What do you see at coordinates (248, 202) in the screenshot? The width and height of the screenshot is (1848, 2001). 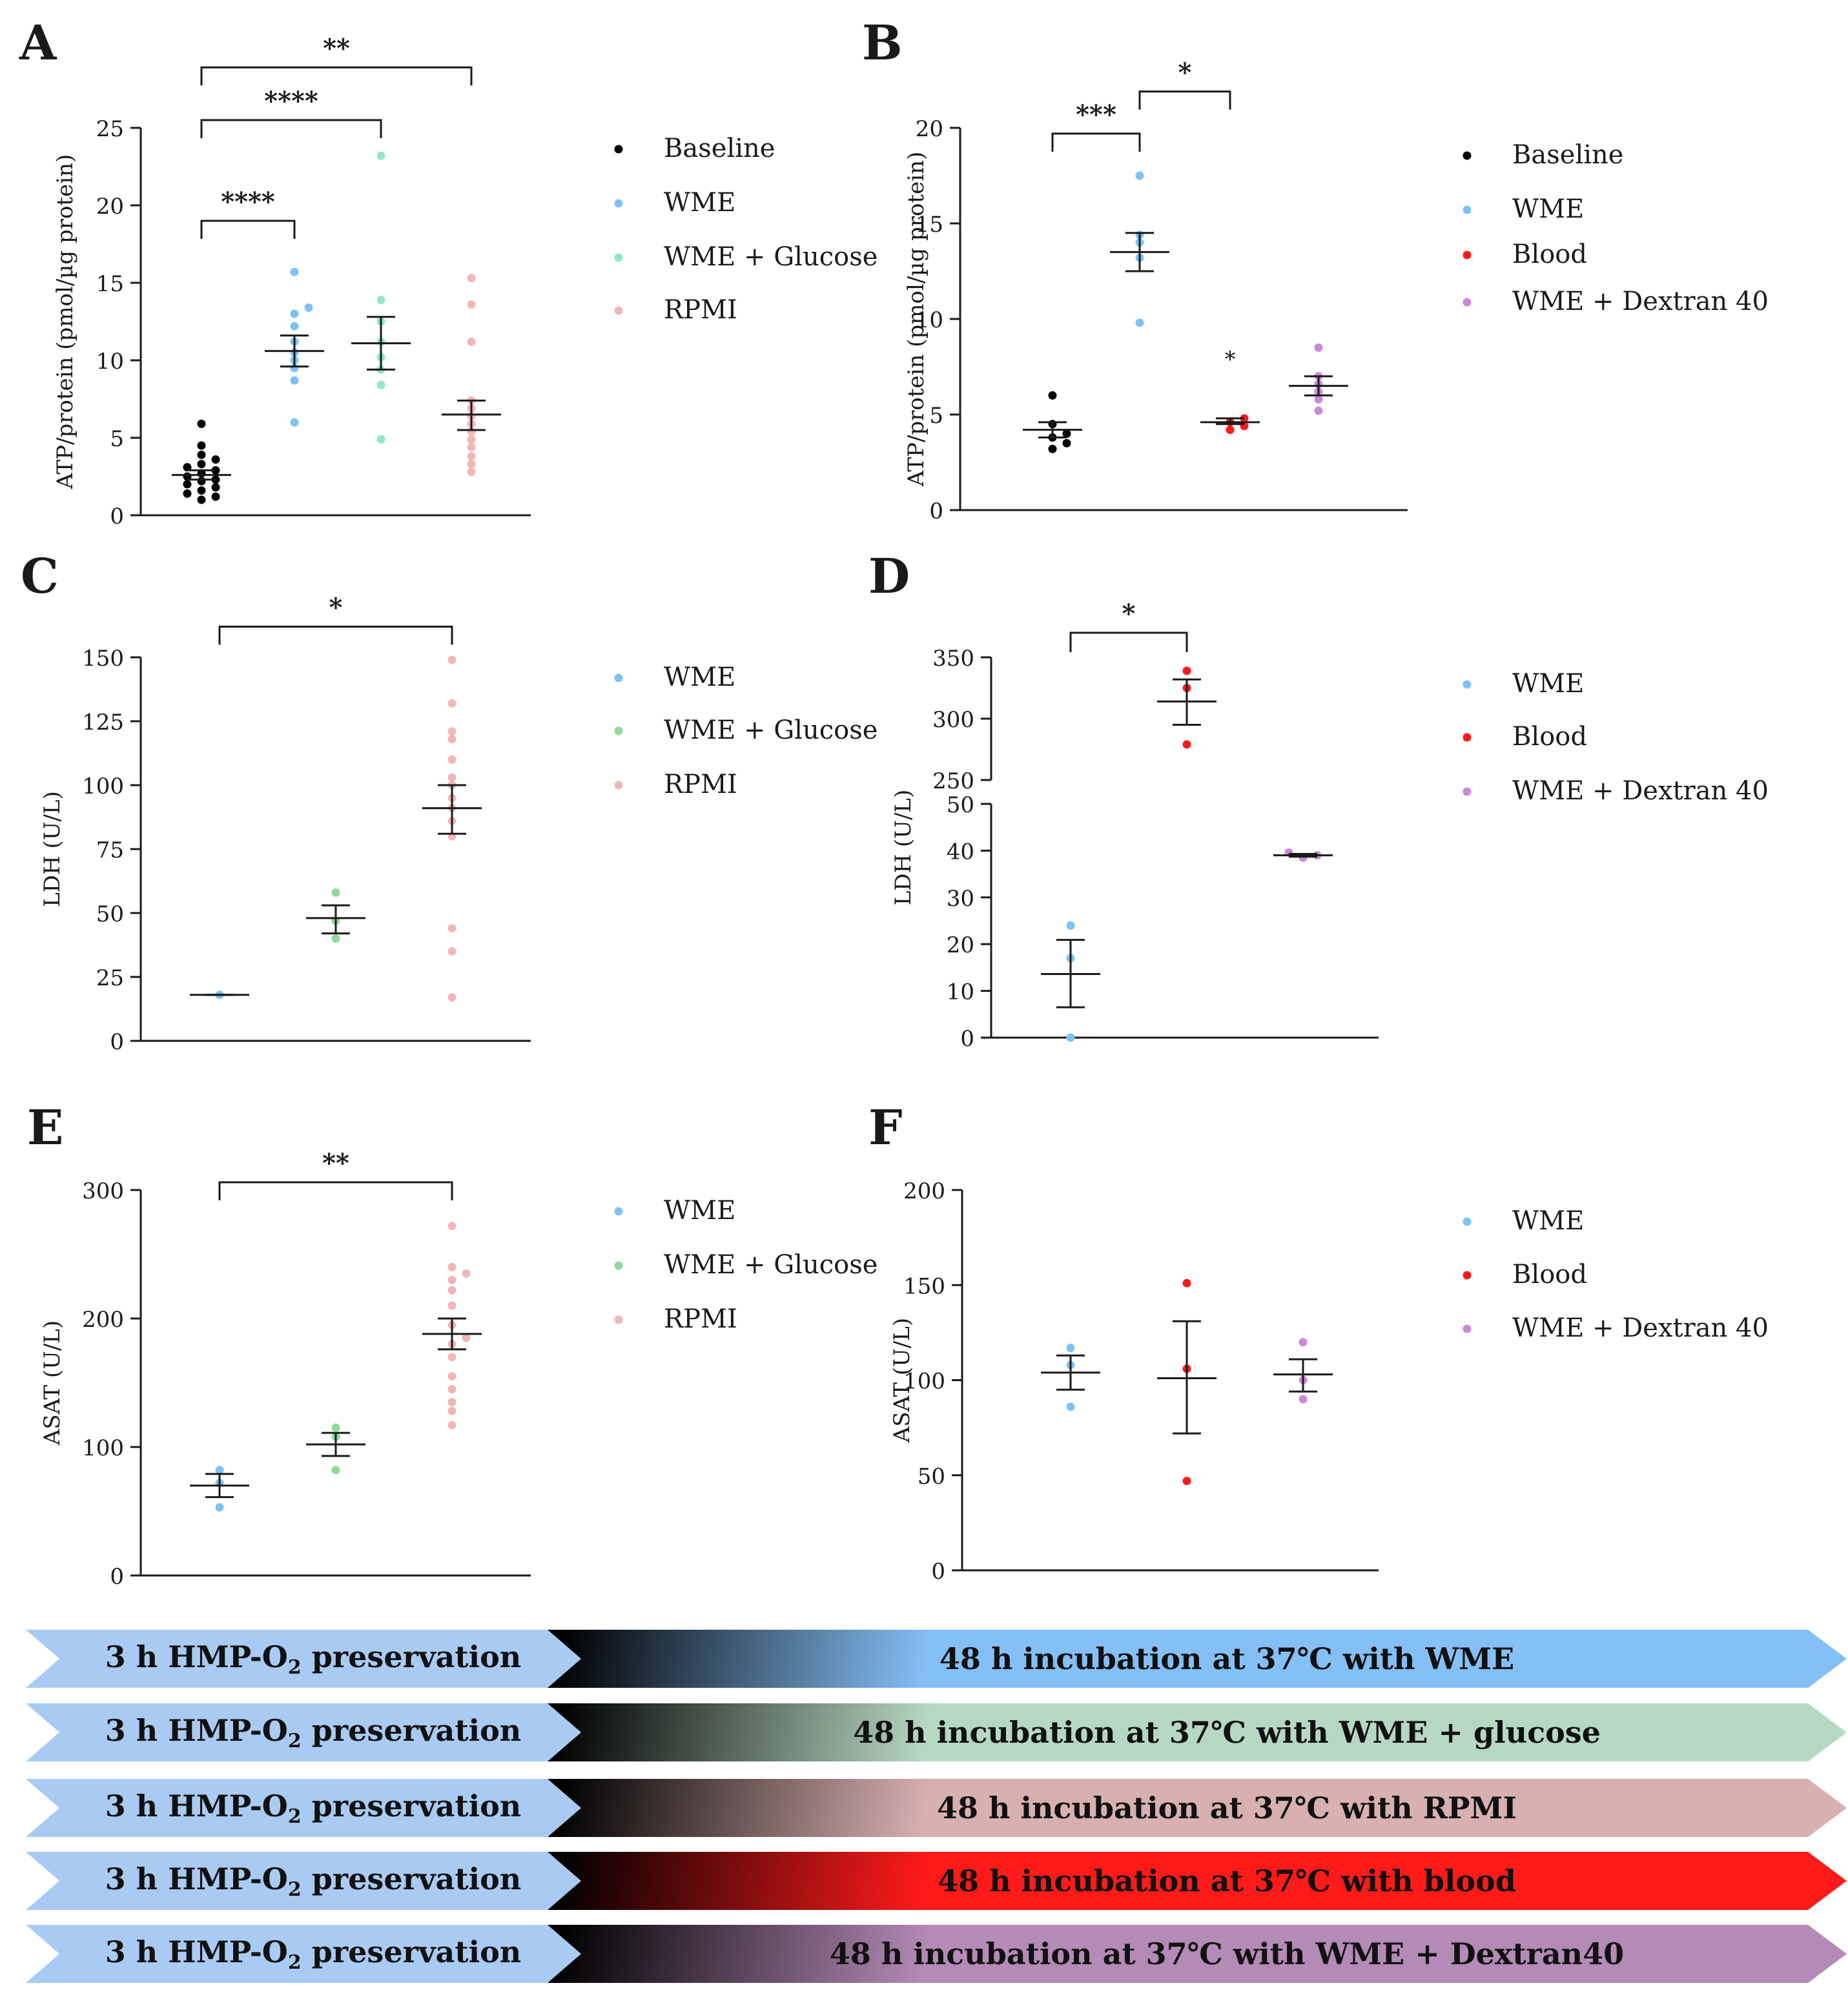 I see `significance-label: ****` at bounding box center [248, 202].